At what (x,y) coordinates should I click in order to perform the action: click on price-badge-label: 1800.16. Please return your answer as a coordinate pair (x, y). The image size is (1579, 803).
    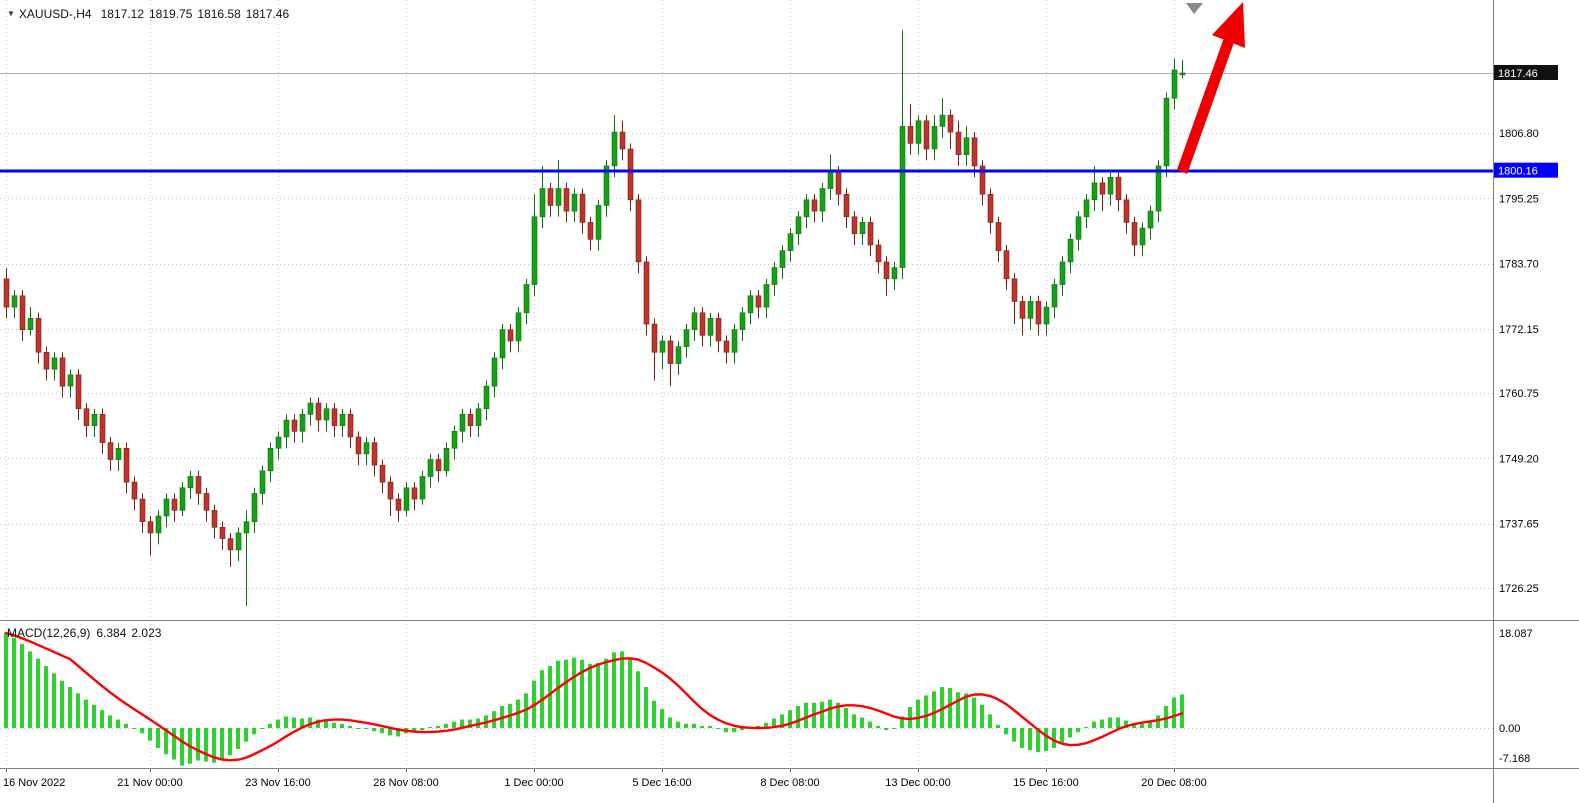
    Looking at the image, I should click on (1518, 172).